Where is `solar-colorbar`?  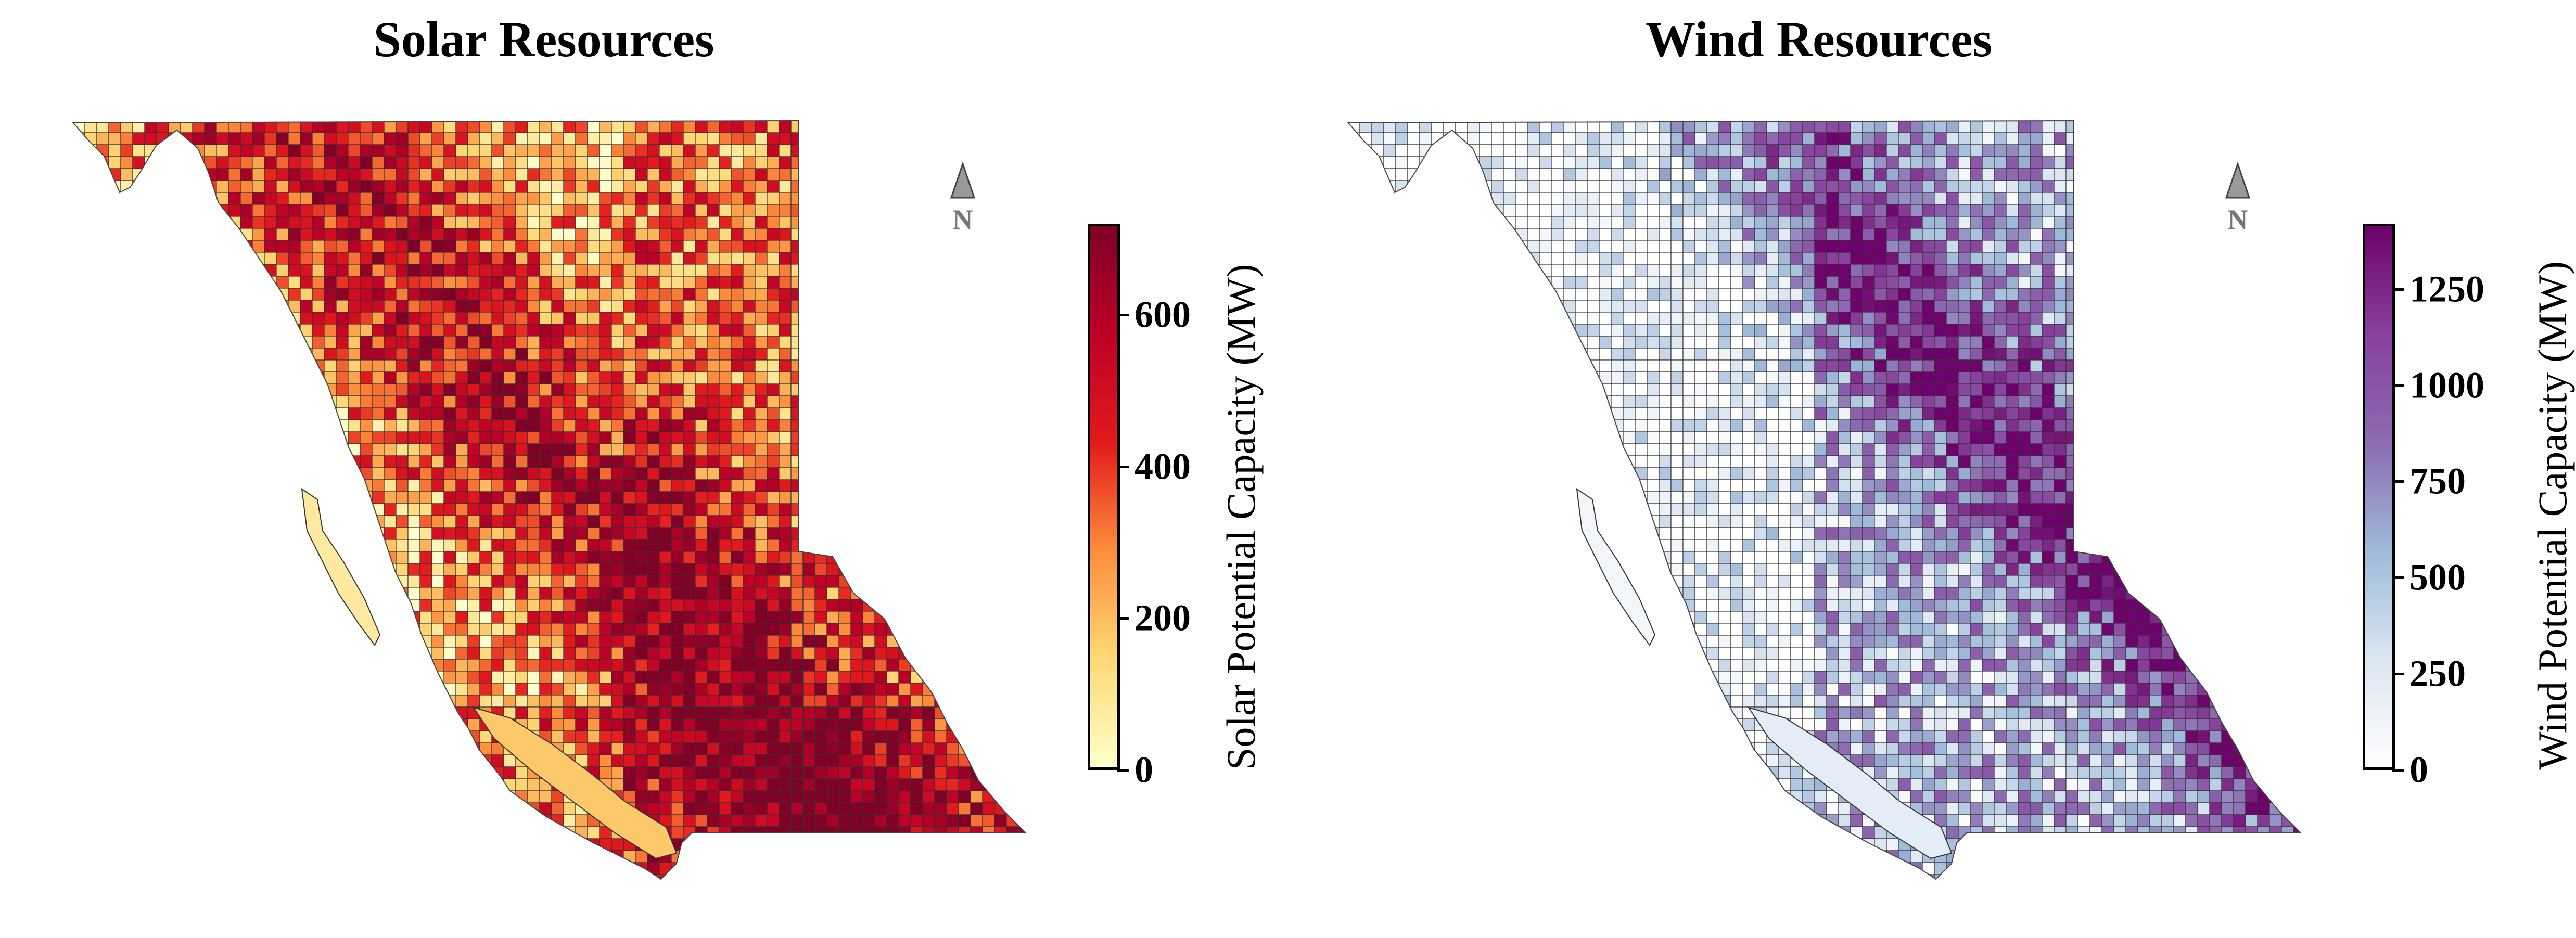 solar-colorbar is located at coordinates (1104, 497).